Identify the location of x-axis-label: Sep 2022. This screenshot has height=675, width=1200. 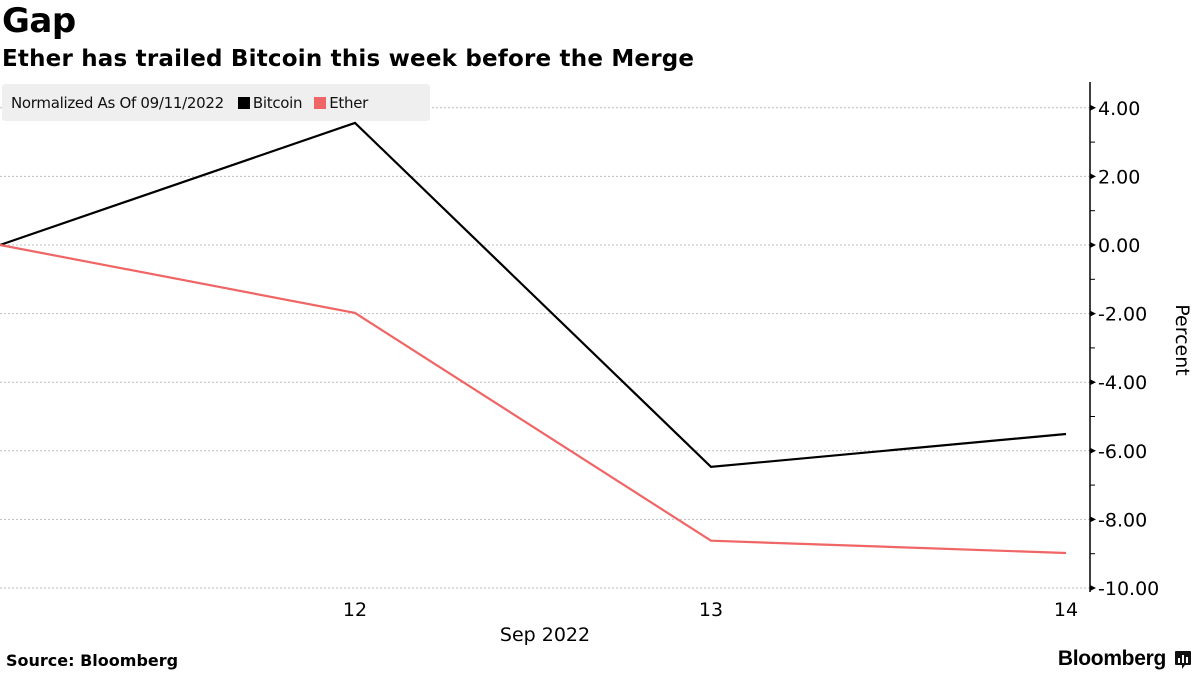
(545, 635).